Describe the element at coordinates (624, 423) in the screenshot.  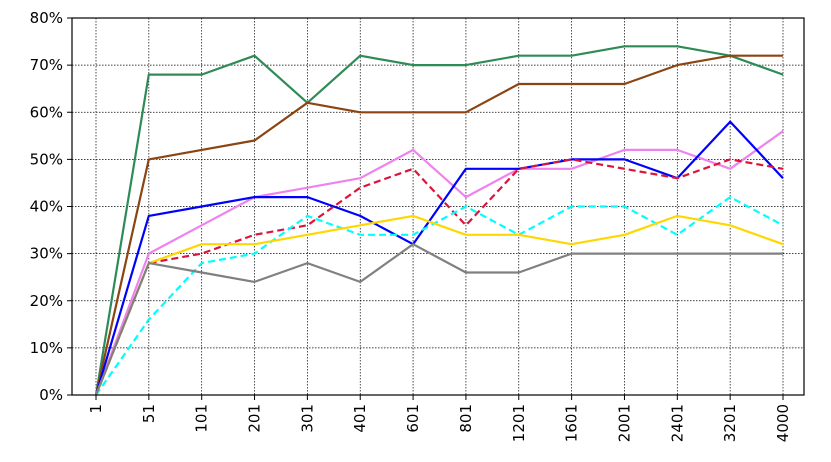
I see `x-tick-label: 2001` at that location.